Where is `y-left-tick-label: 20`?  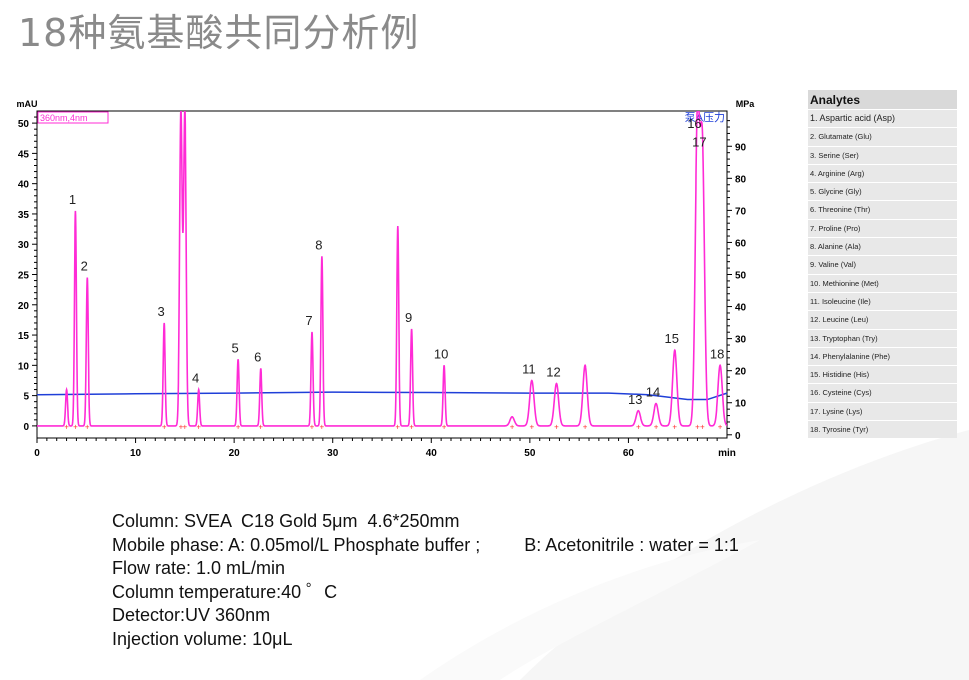 y-left-tick-label: 20 is located at coordinates (24, 306).